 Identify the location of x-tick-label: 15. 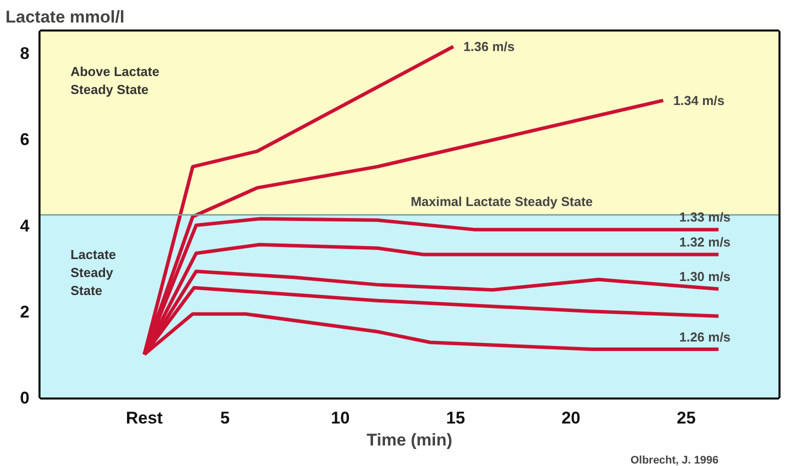
(456, 418).